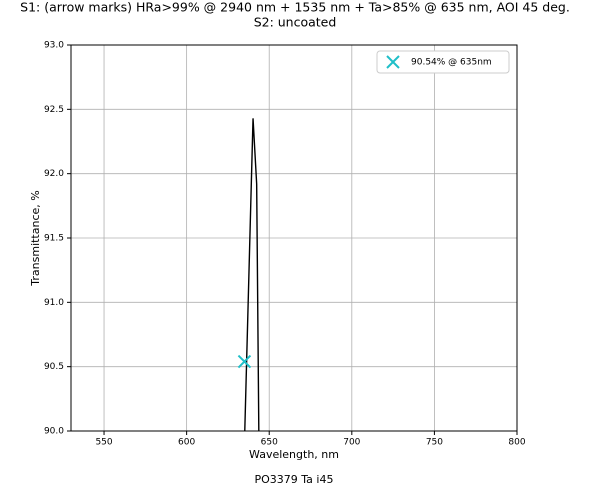 This screenshot has height=488, width=590. Describe the element at coordinates (269, 443) in the screenshot. I see `x-tick-label: 650` at that location.